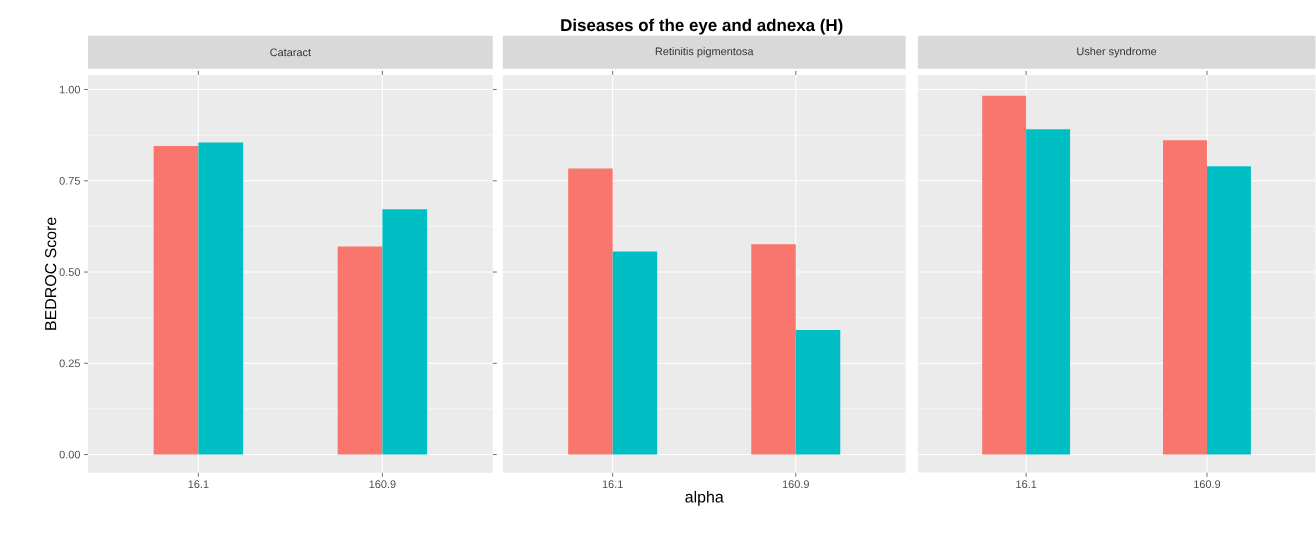  What do you see at coordinates (51, 273) in the screenshot?
I see `y-axis-title: BEDROC Score` at bounding box center [51, 273].